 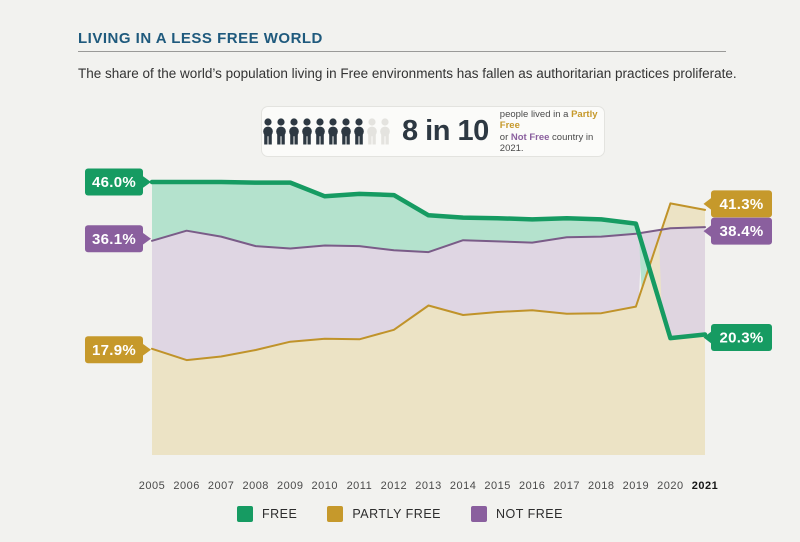 I want to click on svg-text: 38.4%, so click(x=741, y=231).